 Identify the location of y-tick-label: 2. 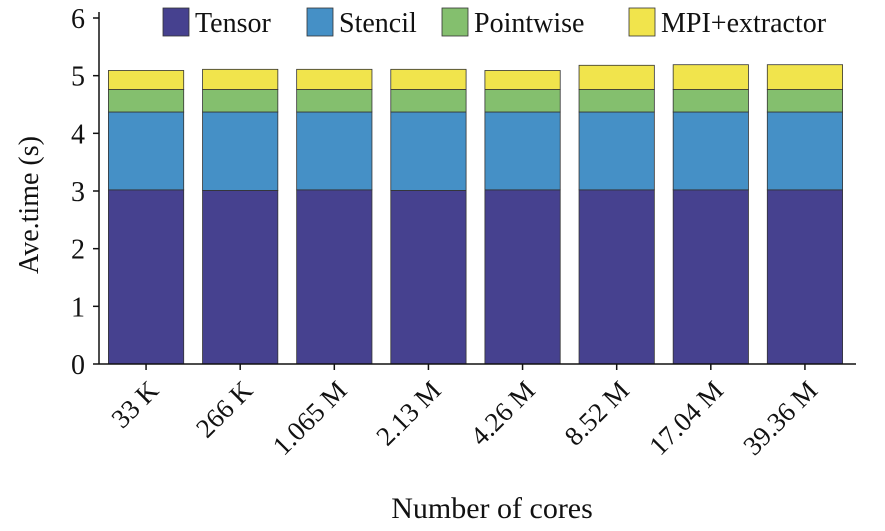
(78, 250).